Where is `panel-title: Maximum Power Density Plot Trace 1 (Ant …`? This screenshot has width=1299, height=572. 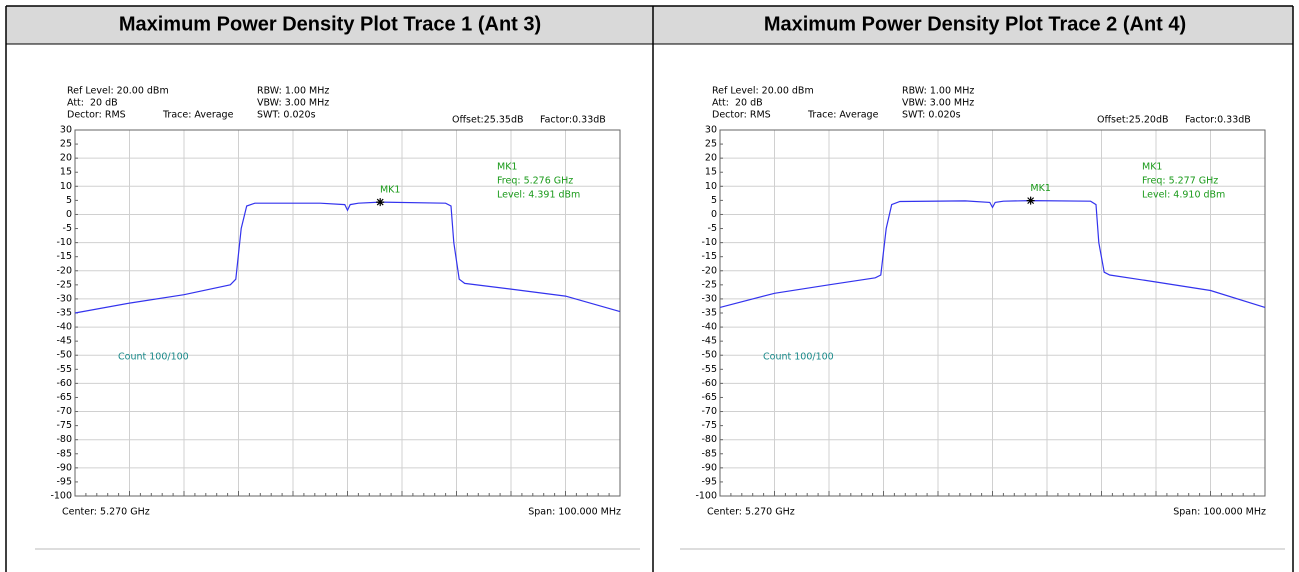
panel-title: Maximum Power Density Plot Trace 1 (Ant … is located at coordinates (330, 24).